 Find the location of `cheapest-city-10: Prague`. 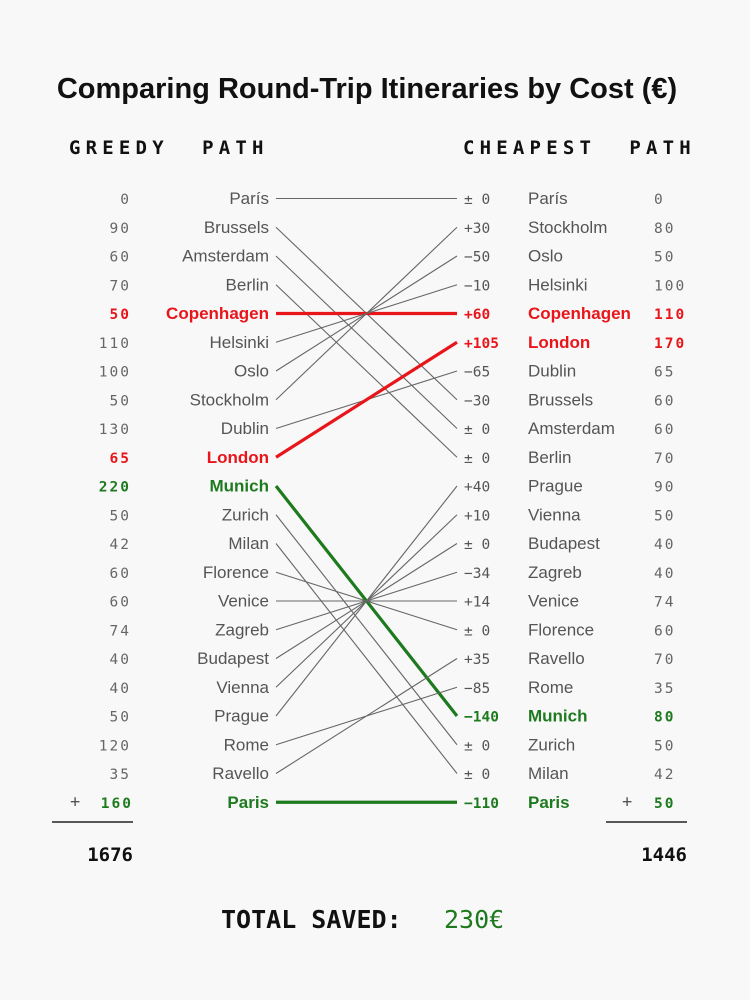

cheapest-city-10: Prague is located at coordinates (555, 486).